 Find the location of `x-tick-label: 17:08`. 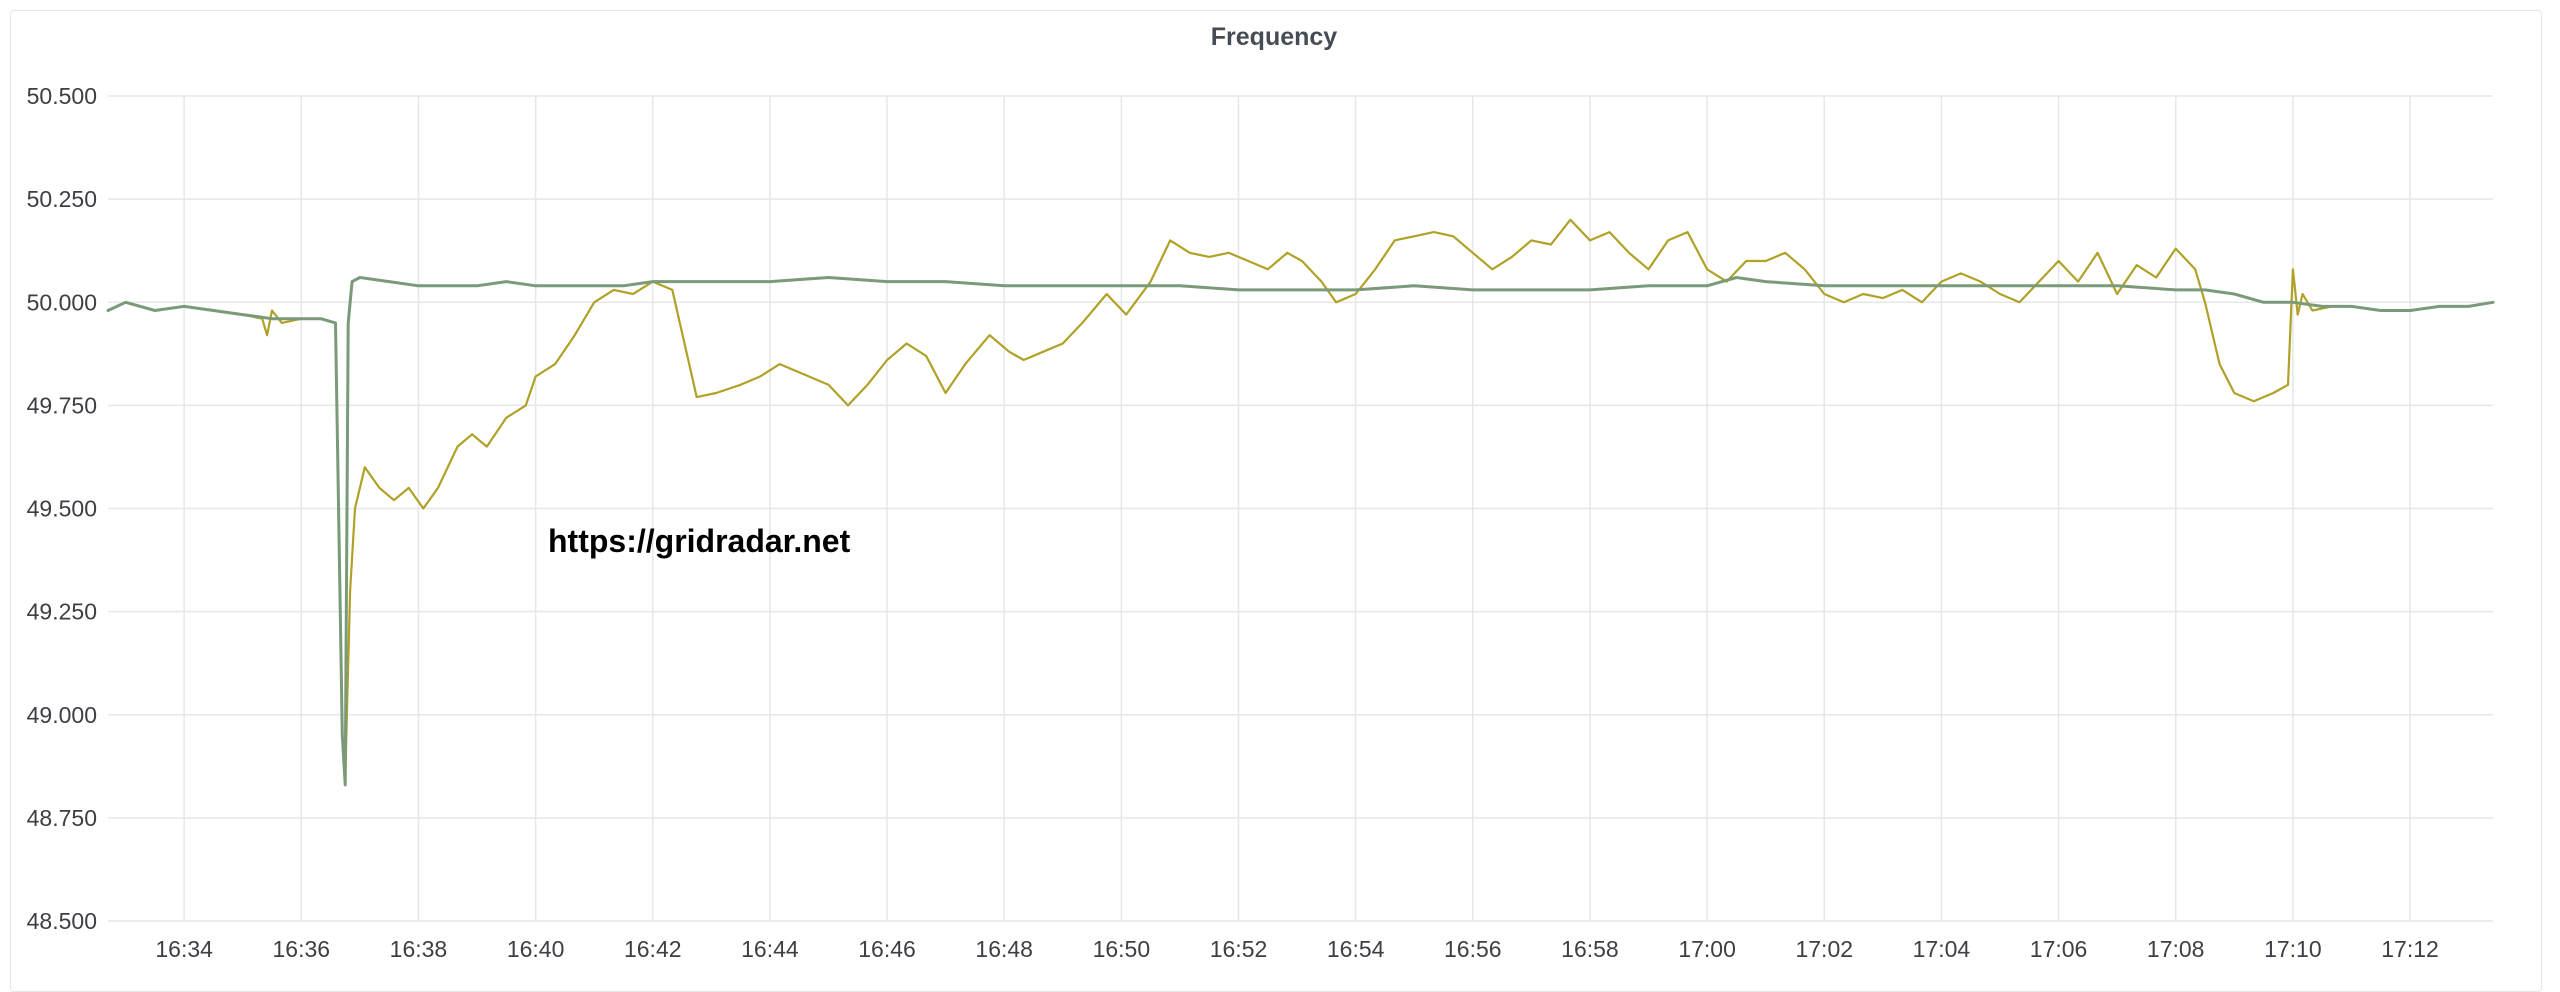

x-tick-label: 17:08 is located at coordinates (2176, 949).